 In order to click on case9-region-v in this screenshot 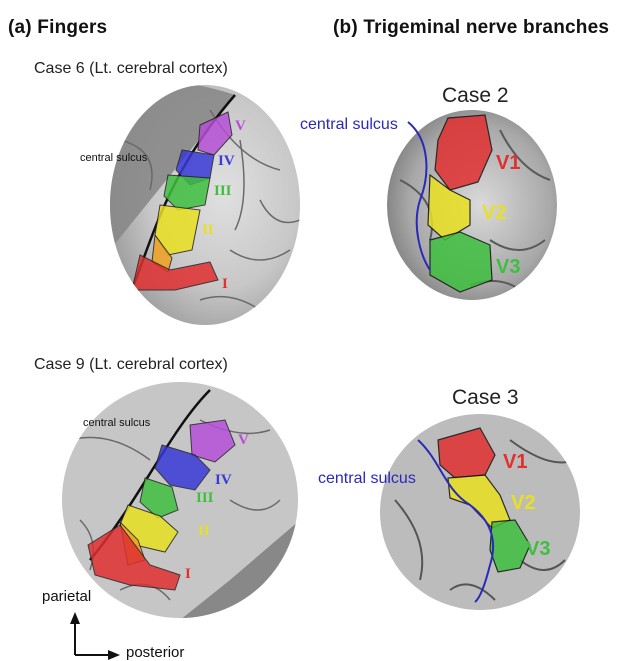, I will do `click(212, 441)`.